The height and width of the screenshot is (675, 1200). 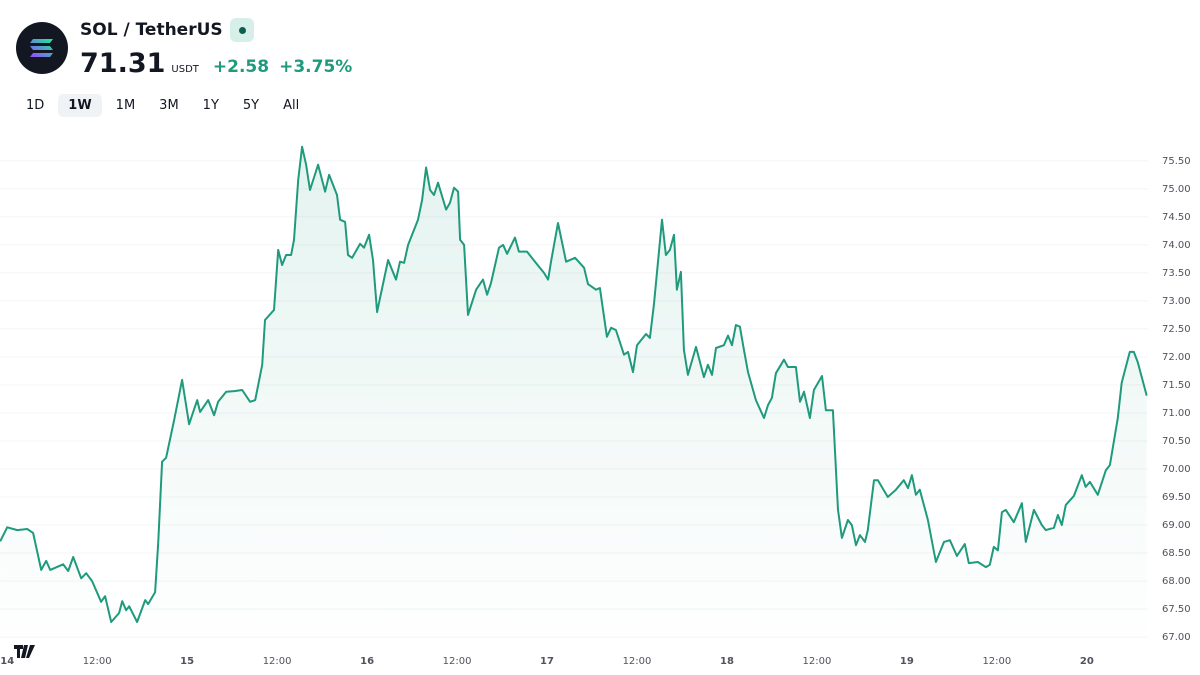 I want to click on status-dot, so click(x=242, y=30).